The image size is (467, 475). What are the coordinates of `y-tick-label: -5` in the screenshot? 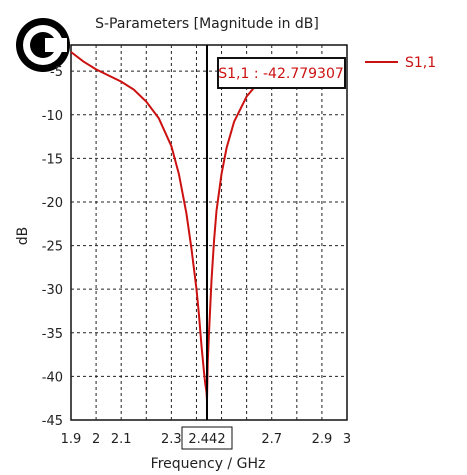 It's located at (56, 72).